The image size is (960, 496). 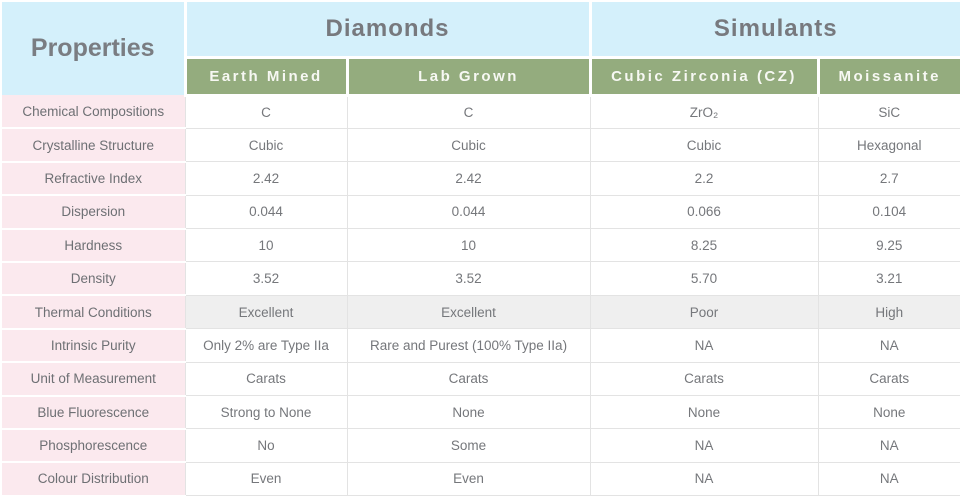 What do you see at coordinates (889, 278) in the screenshot?
I see `value-cell: 3.21` at bounding box center [889, 278].